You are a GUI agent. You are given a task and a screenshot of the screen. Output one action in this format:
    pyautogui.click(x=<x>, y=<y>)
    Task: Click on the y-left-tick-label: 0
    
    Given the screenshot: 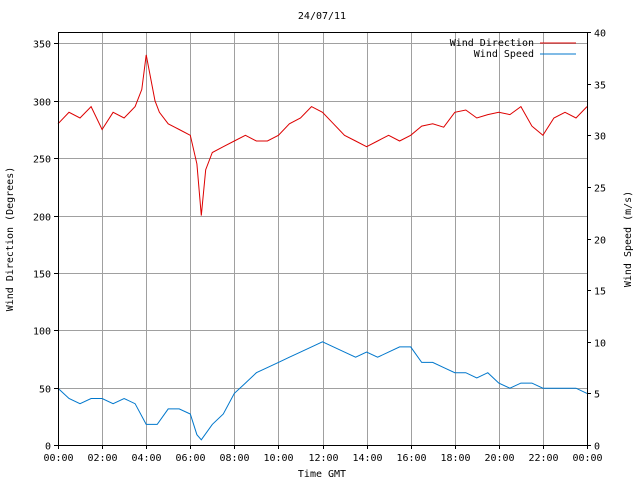 What is the action you would take?
    pyautogui.click(x=48, y=447)
    